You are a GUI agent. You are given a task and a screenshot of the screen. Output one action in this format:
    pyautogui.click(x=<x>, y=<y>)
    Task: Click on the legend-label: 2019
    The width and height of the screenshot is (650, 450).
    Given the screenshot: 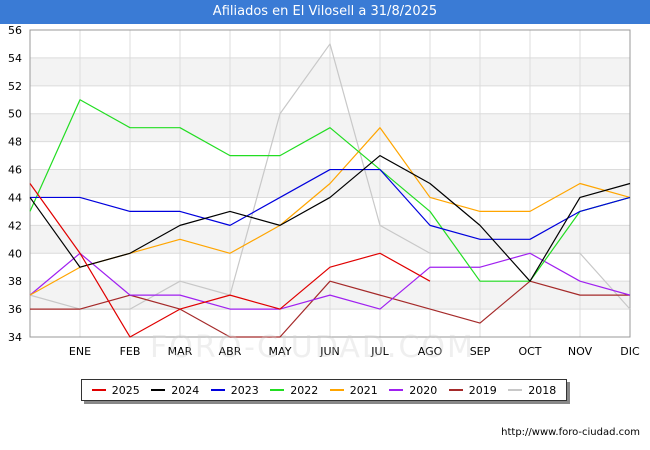 What is the action you would take?
    pyautogui.click(x=482, y=390)
    